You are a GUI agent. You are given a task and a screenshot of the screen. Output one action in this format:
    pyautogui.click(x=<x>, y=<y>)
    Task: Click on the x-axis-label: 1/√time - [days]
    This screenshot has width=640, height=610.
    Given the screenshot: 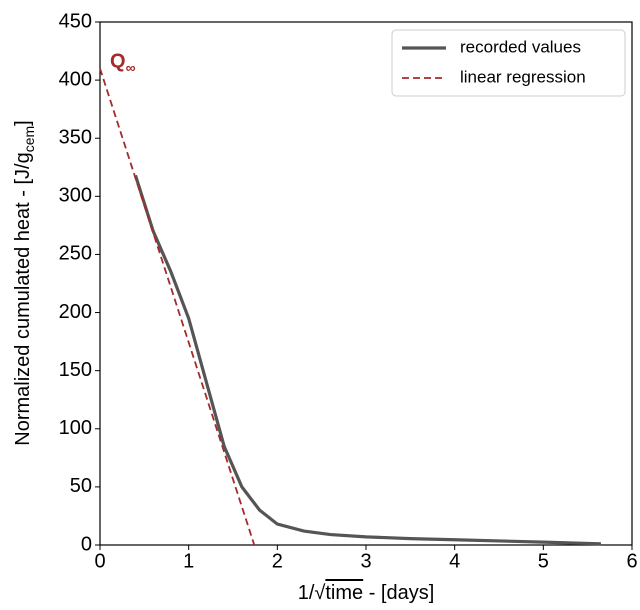 What is the action you would take?
    pyautogui.click(x=366, y=593)
    